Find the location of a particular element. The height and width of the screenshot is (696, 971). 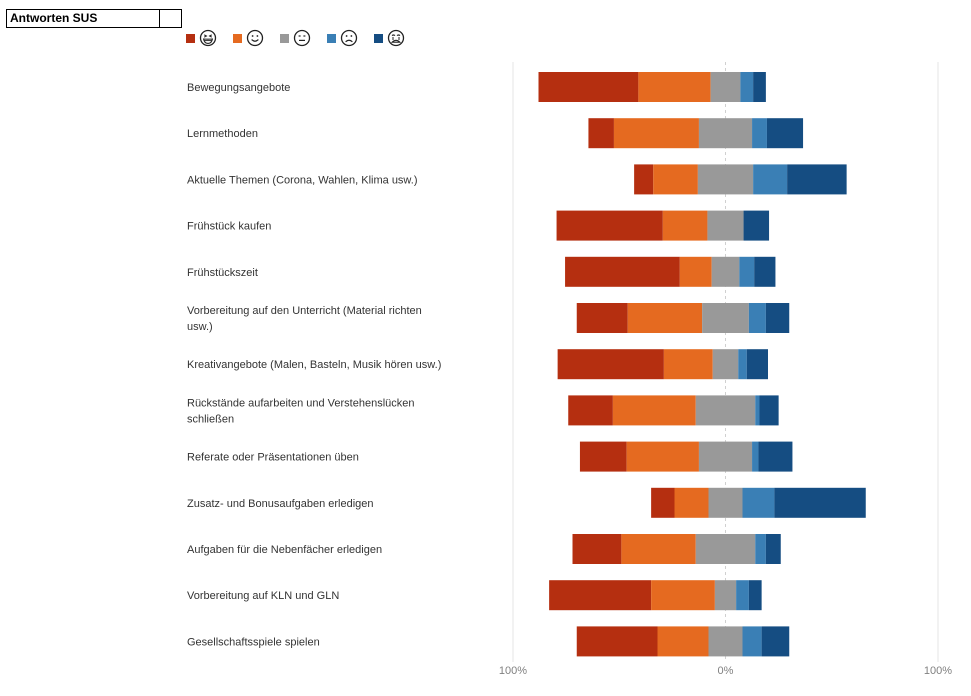

crying-face-icon is located at coordinates (396, 38).